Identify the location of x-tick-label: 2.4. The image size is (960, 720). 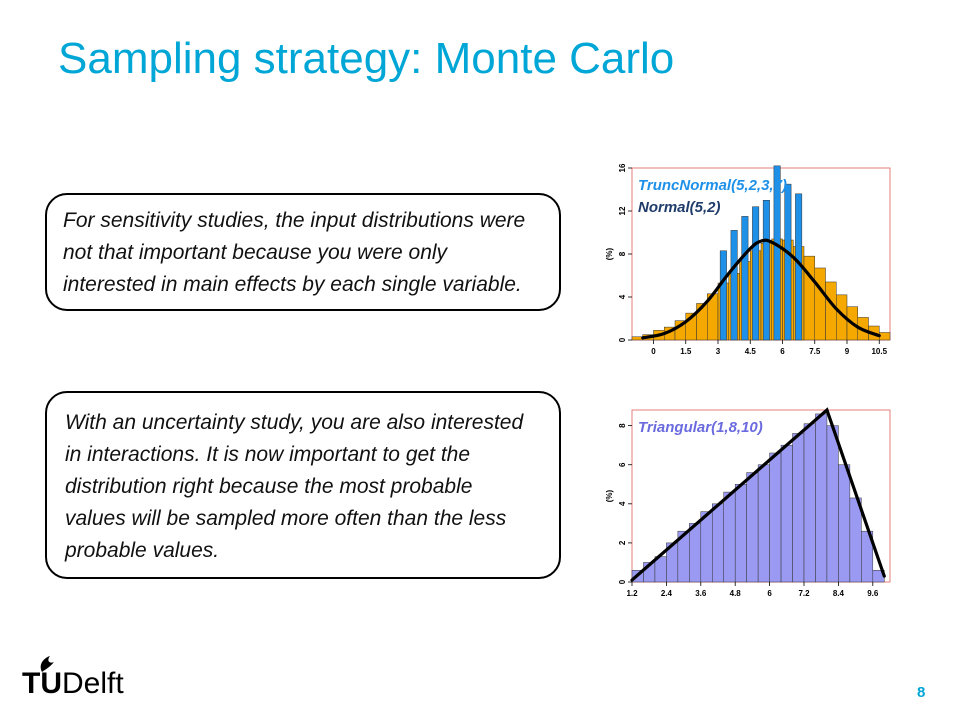
(667, 593).